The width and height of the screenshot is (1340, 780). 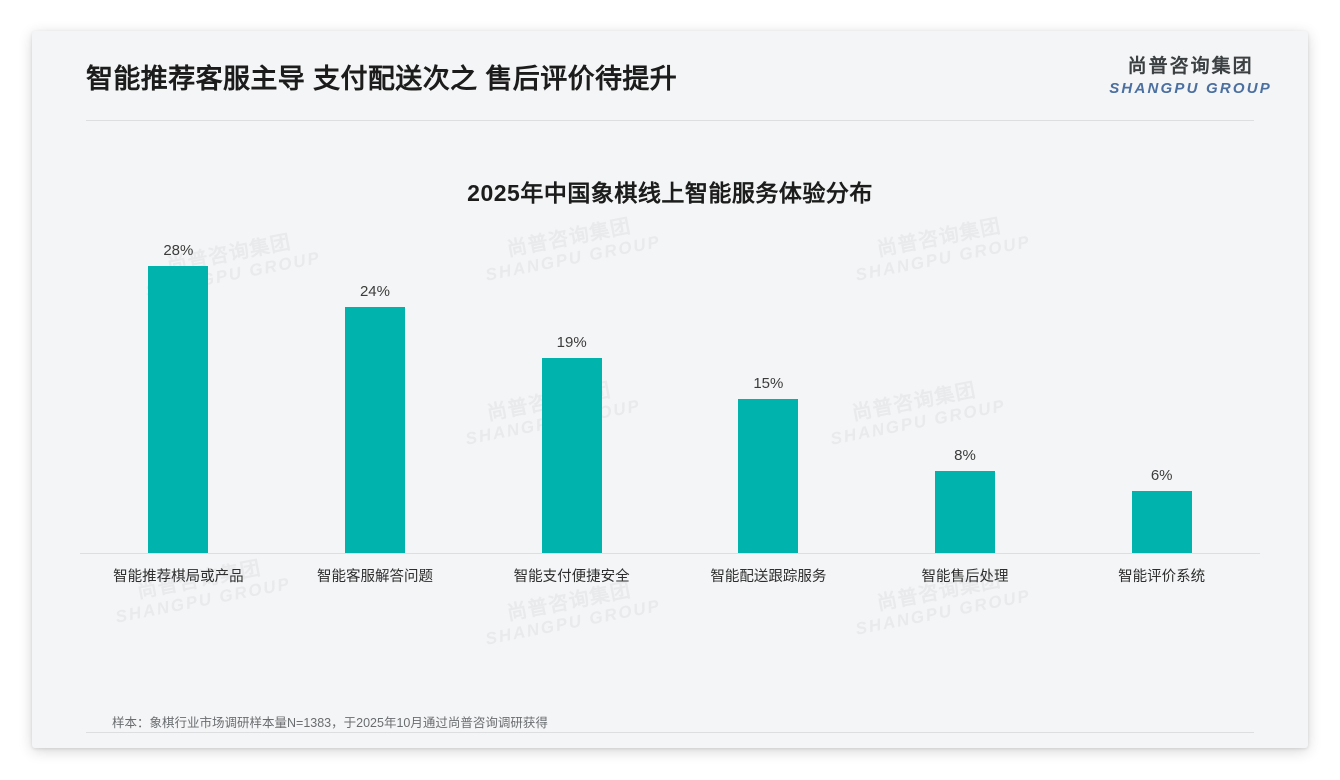 I want to click on category-label: 智能支付便捷安全, so click(x=571, y=577).